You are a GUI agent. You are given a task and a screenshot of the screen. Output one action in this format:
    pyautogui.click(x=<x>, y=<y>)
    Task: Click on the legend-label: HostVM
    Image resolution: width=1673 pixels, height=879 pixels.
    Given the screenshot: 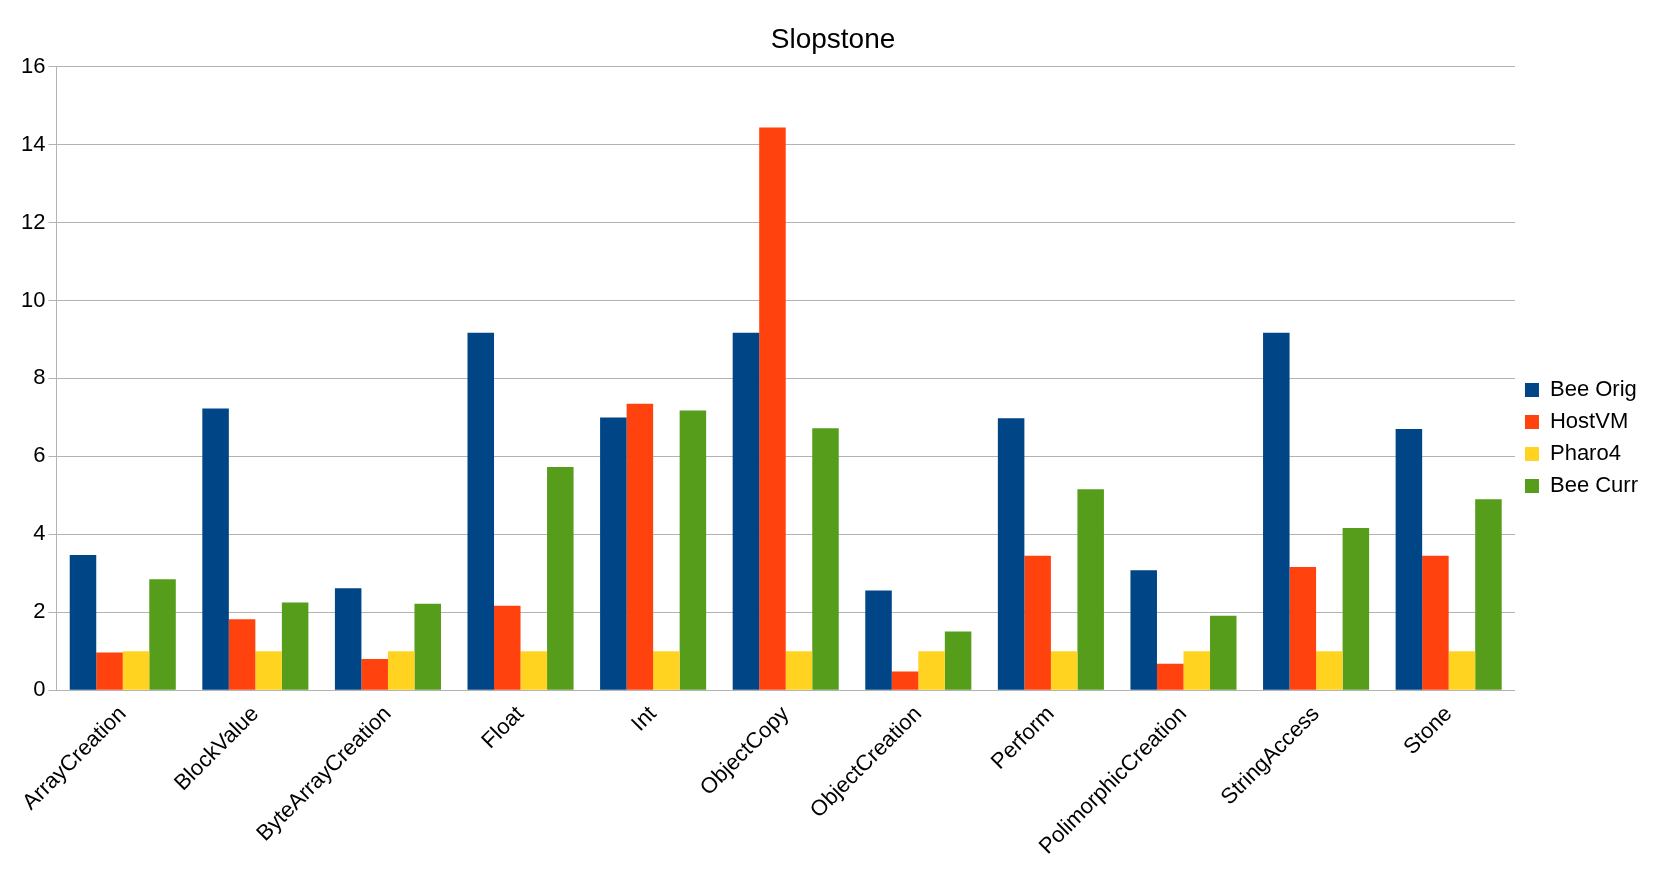 What is the action you would take?
    pyautogui.click(x=1589, y=421)
    